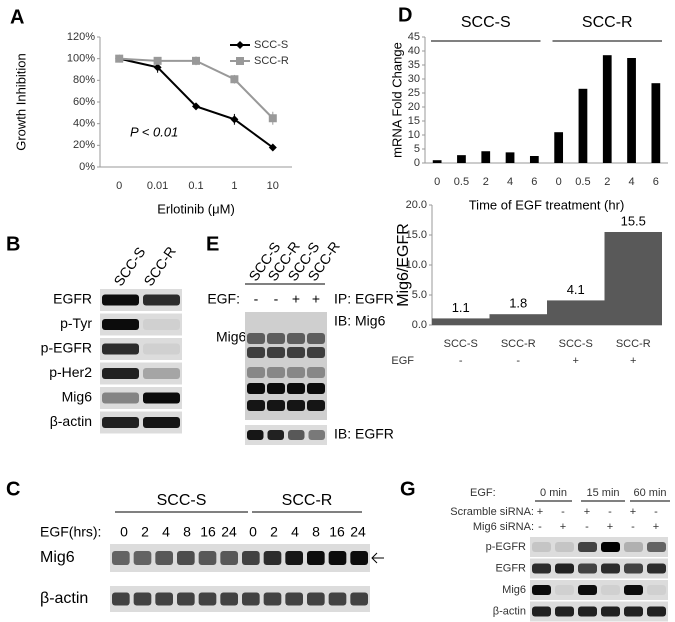 The width and height of the screenshot is (675, 622). I want to click on x-axis-label: Time of EGF treatment (hr), so click(547, 204).